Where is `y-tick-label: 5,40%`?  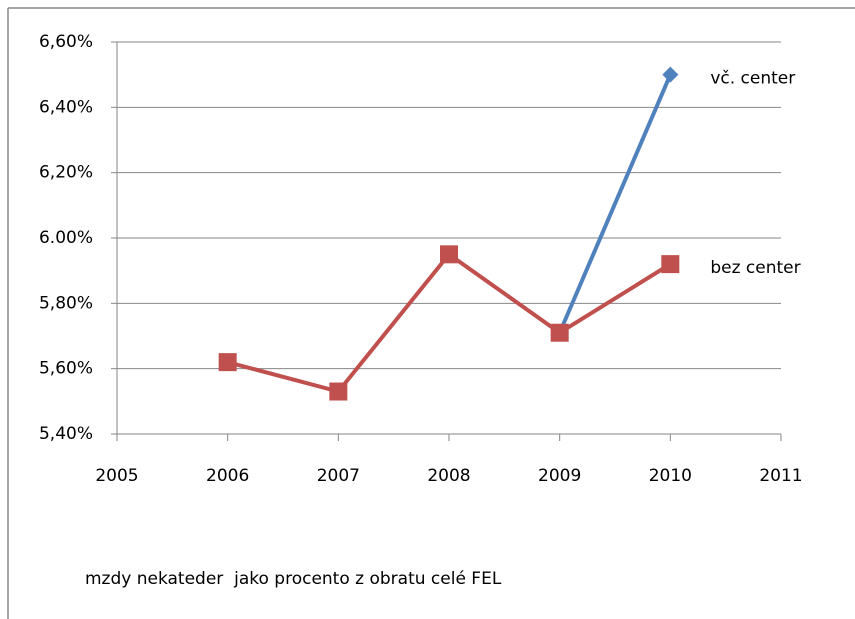
y-tick-label: 5,40% is located at coordinates (66, 434).